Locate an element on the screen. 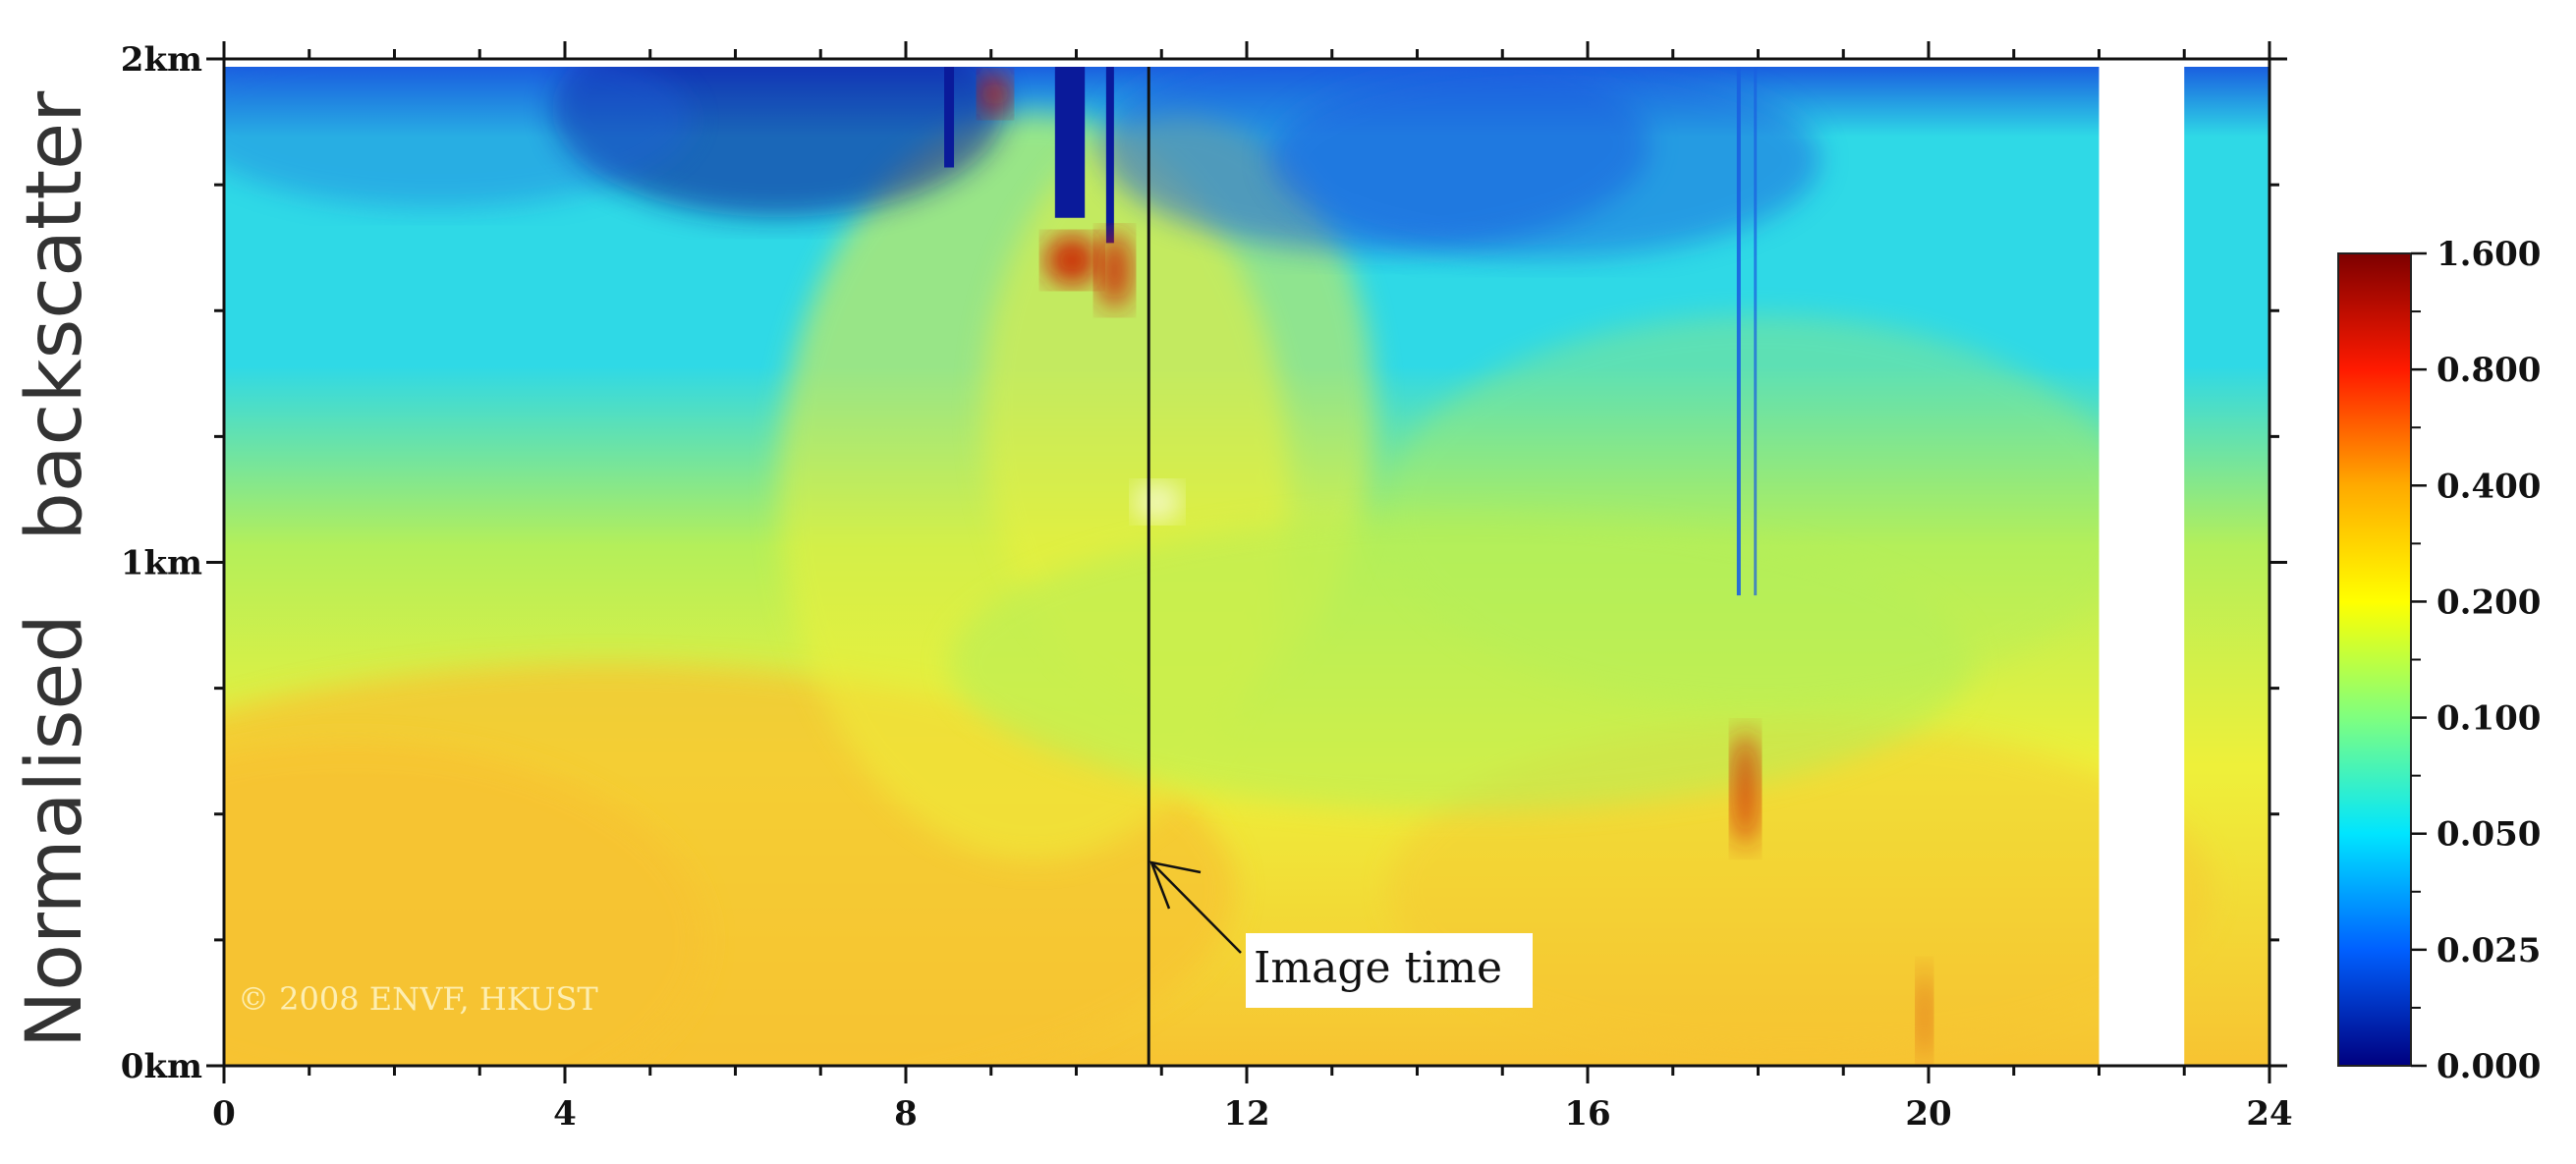 The image size is (2576, 1164). colorbar-tick-label: 0.025 is located at coordinates (2488, 950).